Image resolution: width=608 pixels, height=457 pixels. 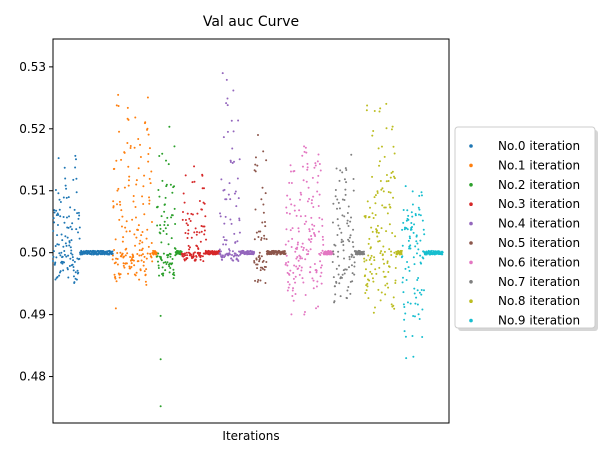 What do you see at coordinates (471, 282) in the screenshot?
I see `legend-marker` at bounding box center [471, 282].